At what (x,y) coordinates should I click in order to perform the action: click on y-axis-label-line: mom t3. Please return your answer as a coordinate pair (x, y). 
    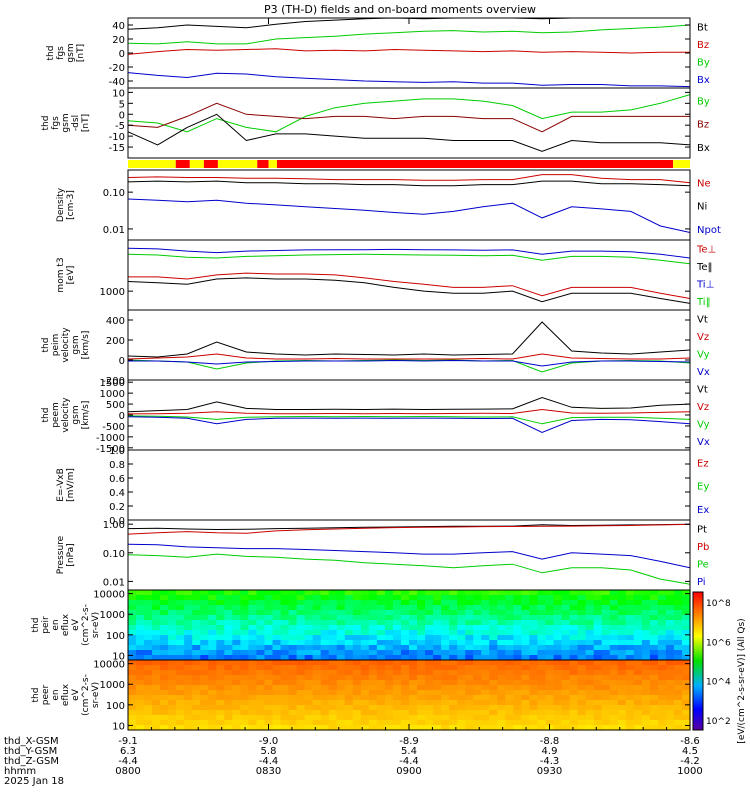
    Looking at the image, I should click on (61, 274).